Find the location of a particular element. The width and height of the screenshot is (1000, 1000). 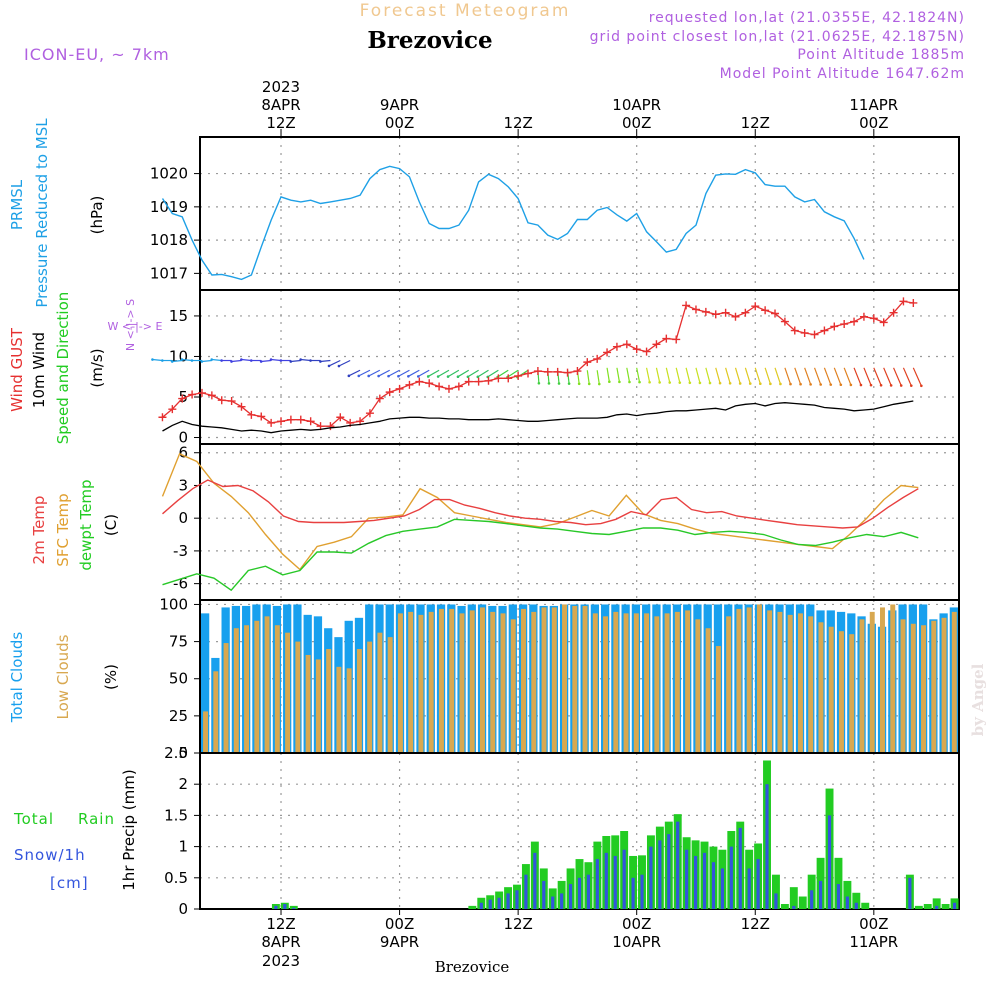

y-tick-label: 1020 is located at coordinates (169, 174).